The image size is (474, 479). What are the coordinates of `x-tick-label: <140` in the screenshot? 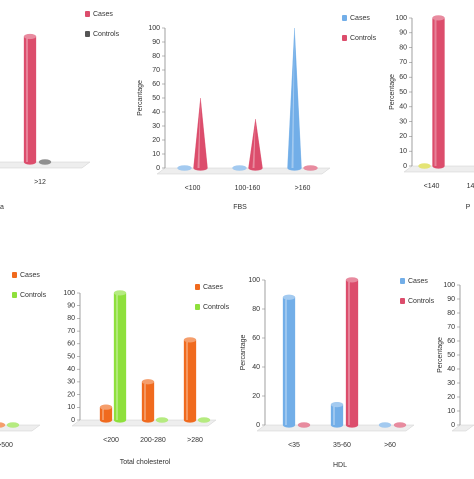 It's located at (432, 186).